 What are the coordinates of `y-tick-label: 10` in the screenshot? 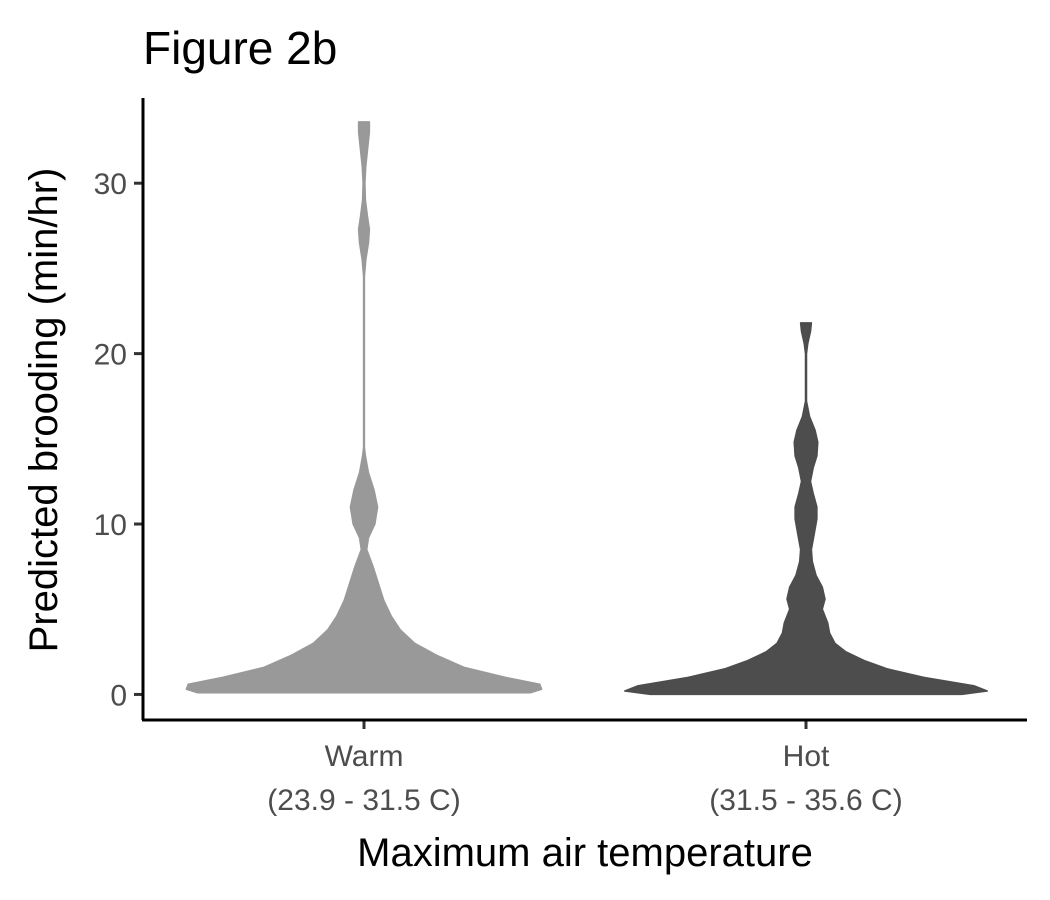 It's located at (110, 525).